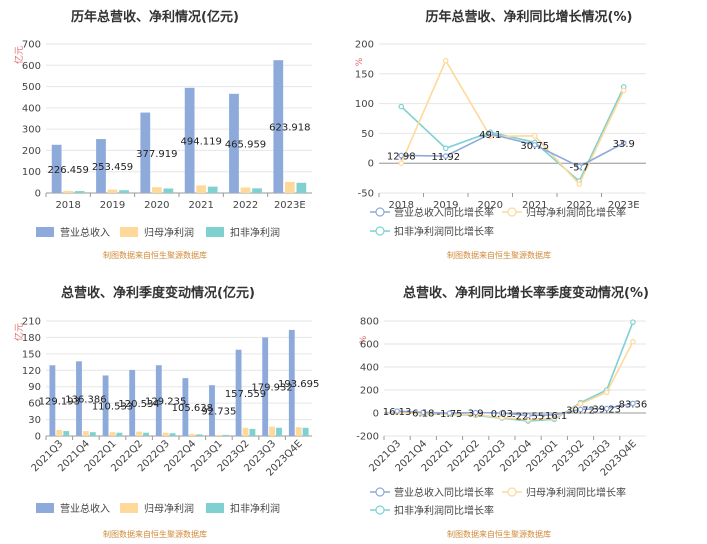 The height and width of the screenshot is (544, 707). I want to click on data-label: 3.9, so click(476, 414).